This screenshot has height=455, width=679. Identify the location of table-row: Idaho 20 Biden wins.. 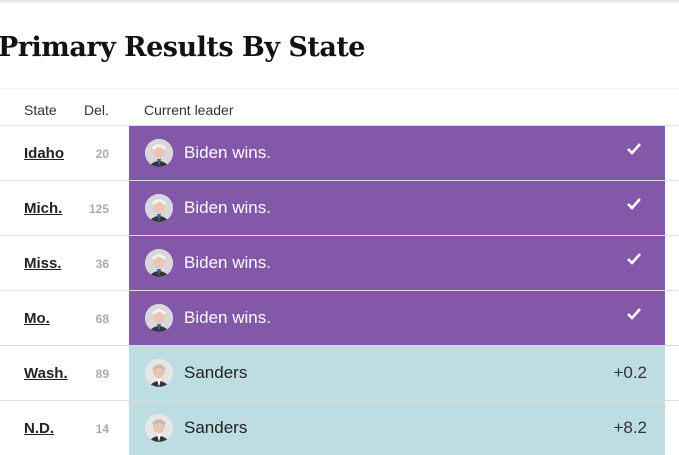
(339, 152).